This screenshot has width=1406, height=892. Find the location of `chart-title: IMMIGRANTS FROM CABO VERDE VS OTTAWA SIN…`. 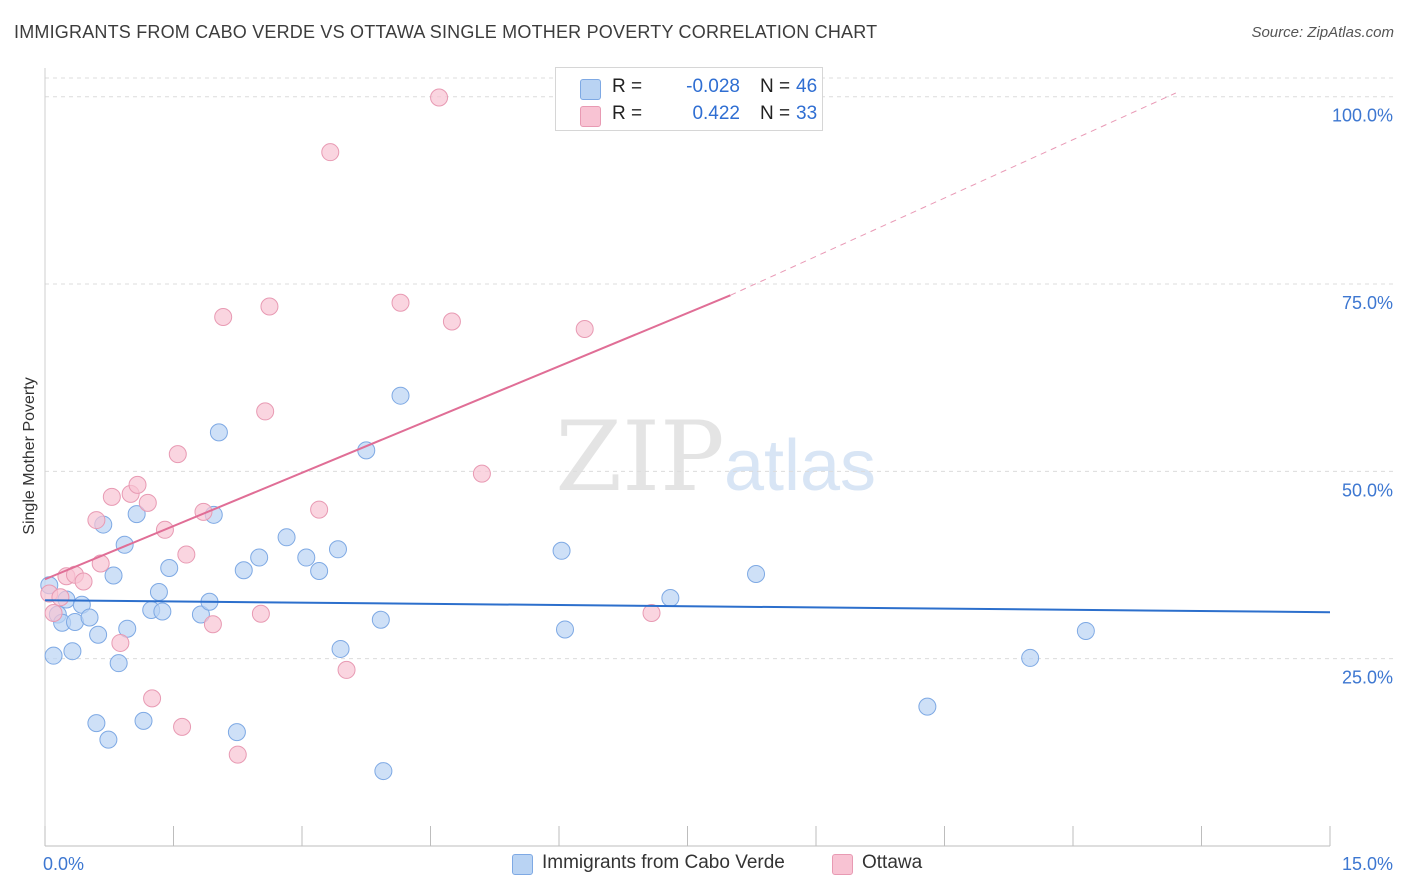

chart-title: IMMIGRANTS FROM CABO VERDE VS OTTAWA SIN… is located at coordinates (446, 32).